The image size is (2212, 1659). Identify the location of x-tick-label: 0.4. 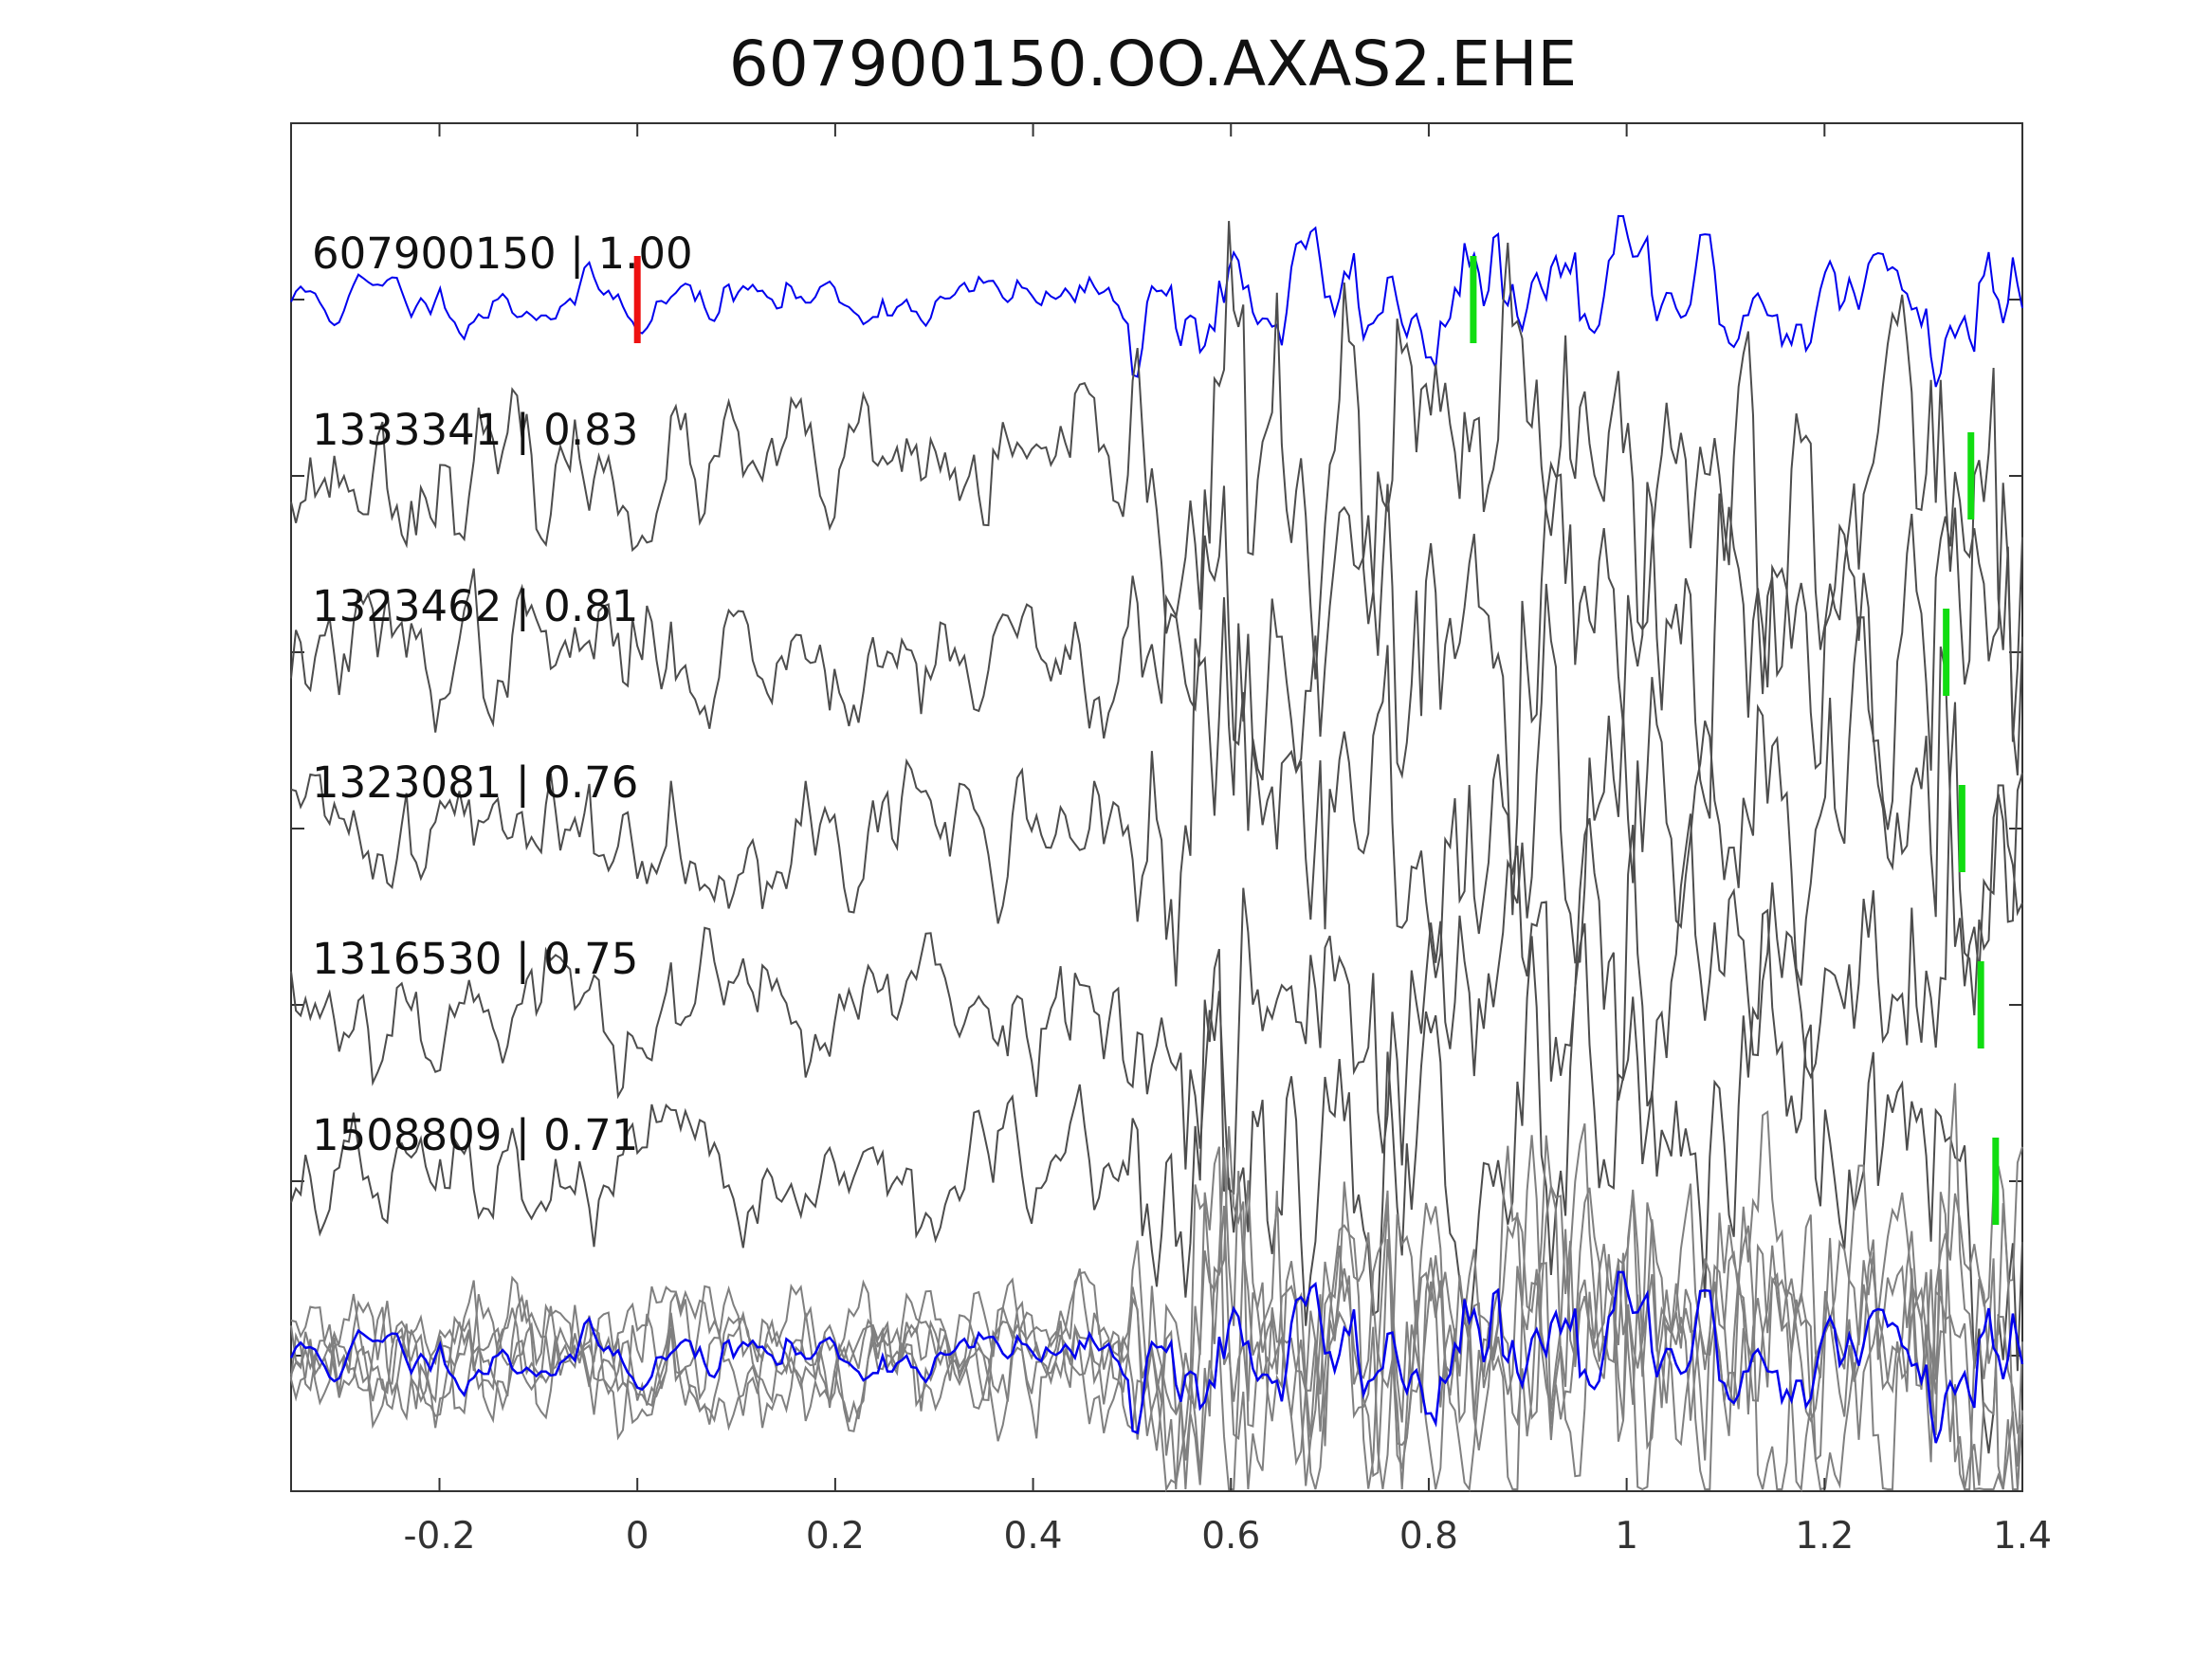
(1033, 1536).